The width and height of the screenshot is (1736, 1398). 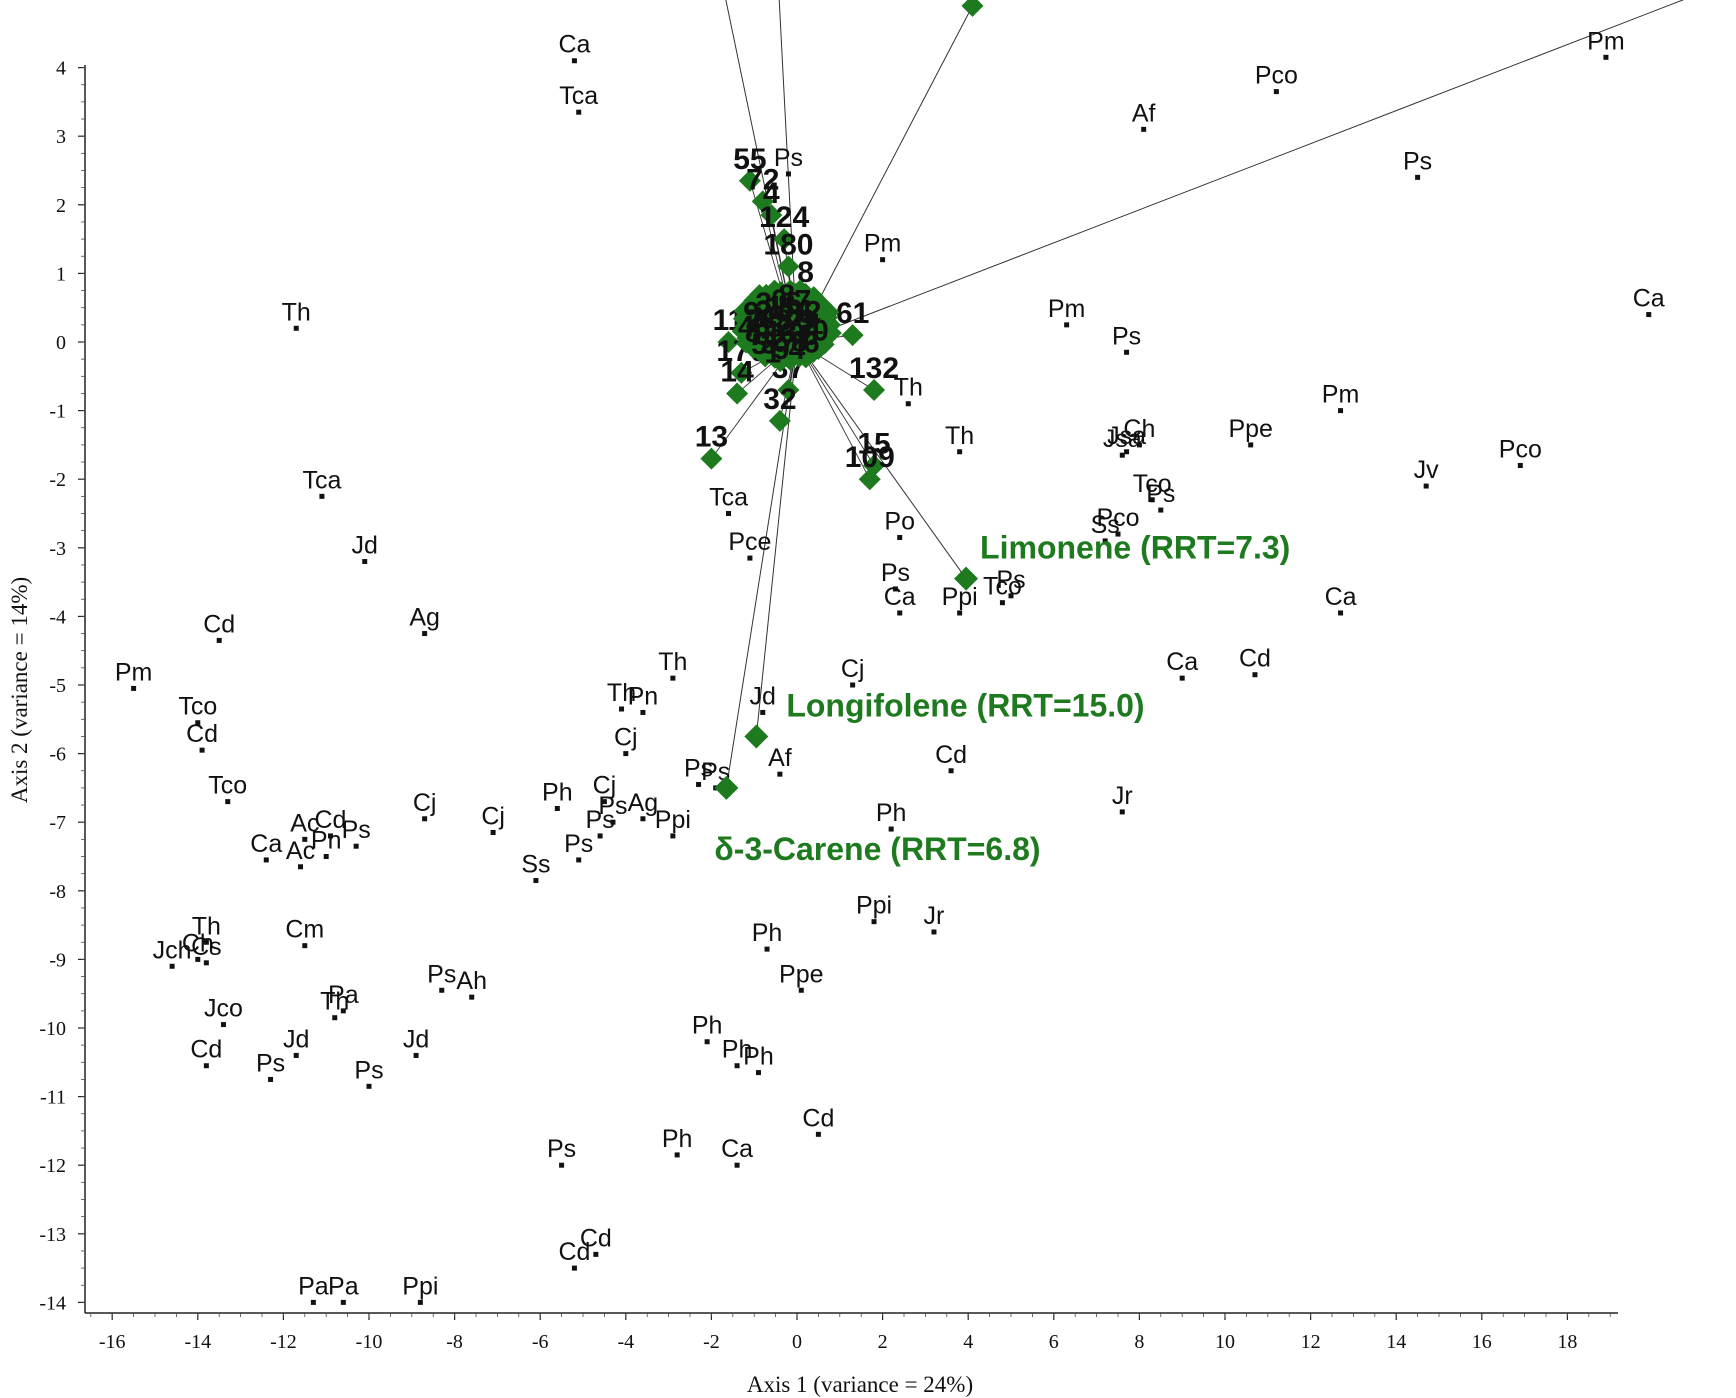 What do you see at coordinates (454, 1342) in the screenshot?
I see `x-tick-label: -8` at bounding box center [454, 1342].